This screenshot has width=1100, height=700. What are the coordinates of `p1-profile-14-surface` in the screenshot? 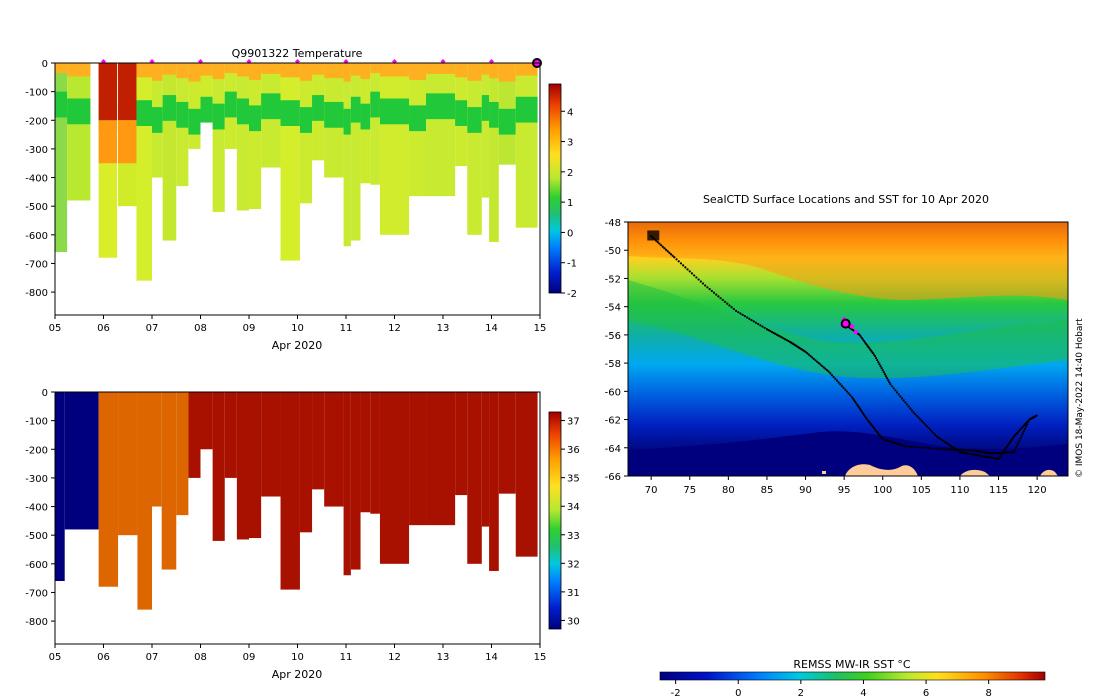 It's located at (271, 68).